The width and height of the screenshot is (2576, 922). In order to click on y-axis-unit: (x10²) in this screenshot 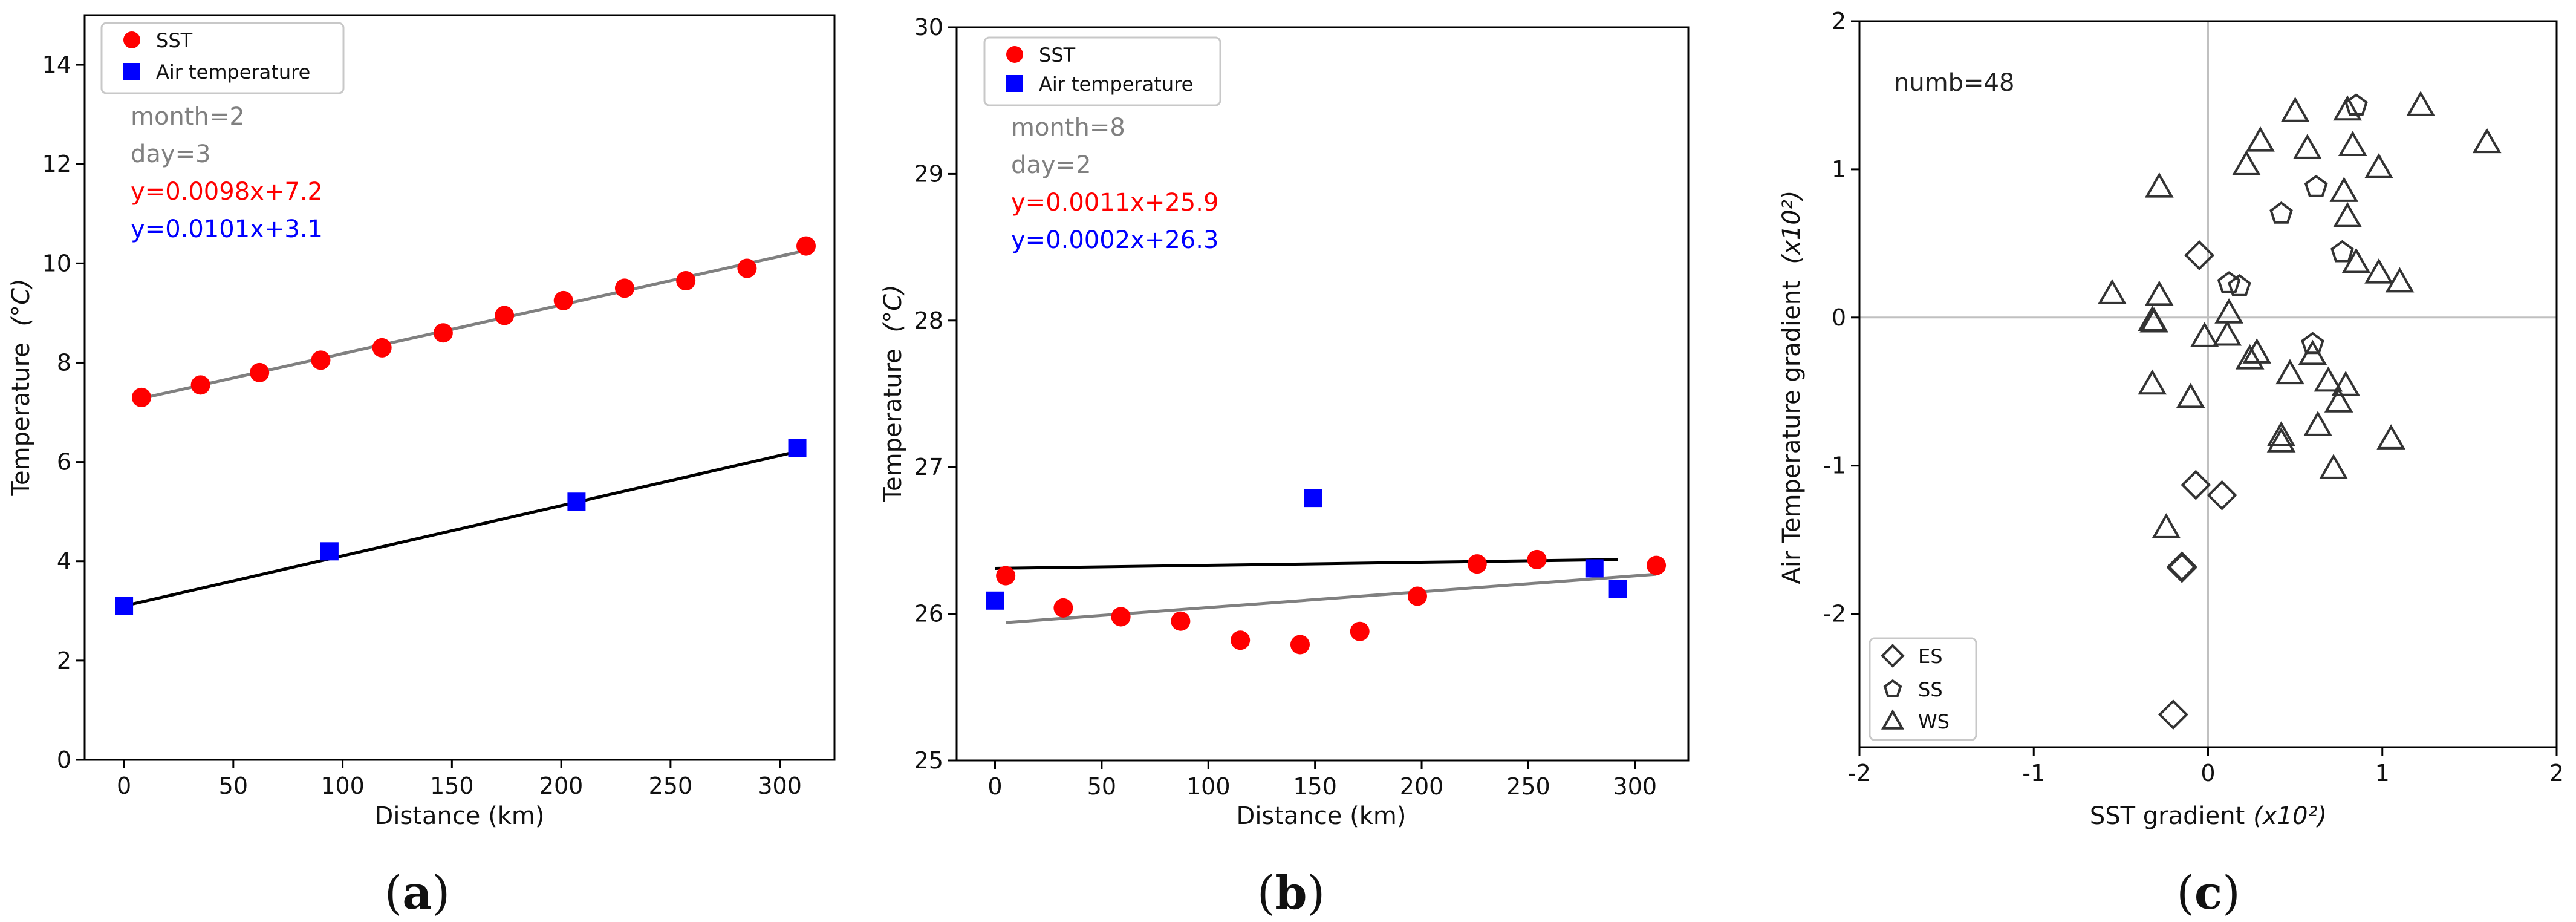, I will do `click(1792, 227)`.